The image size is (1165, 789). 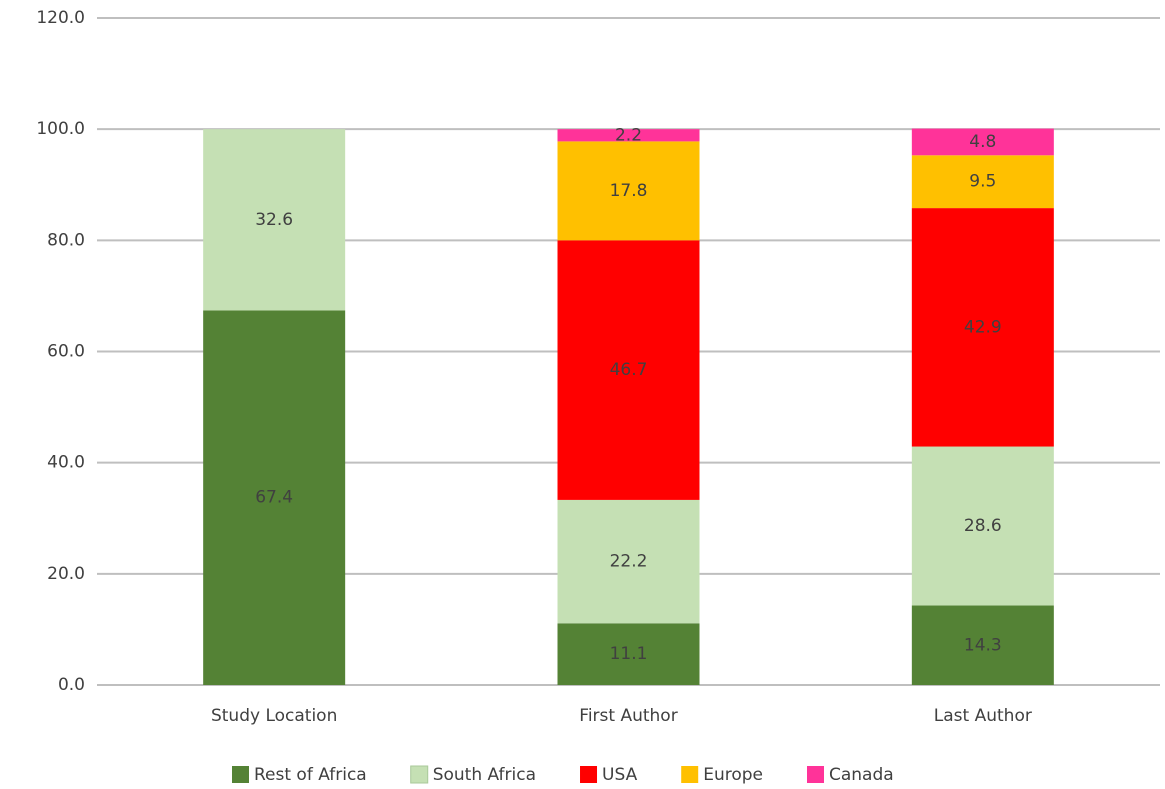 I want to click on x-tick-label: Study Location, so click(x=274, y=716).